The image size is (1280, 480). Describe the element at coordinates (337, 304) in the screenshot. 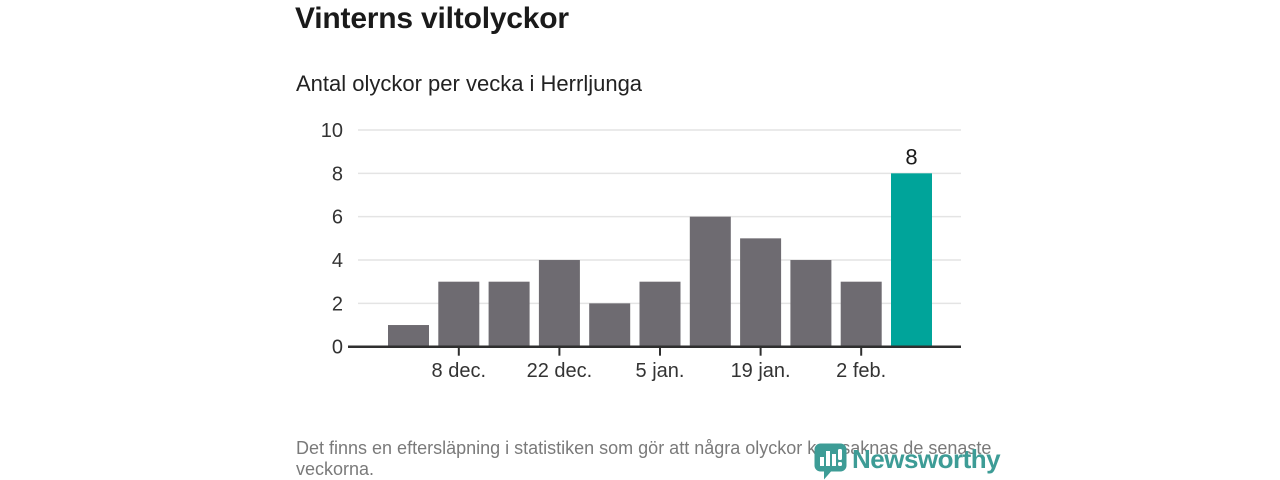

I see `y-tick-label: 2` at that location.